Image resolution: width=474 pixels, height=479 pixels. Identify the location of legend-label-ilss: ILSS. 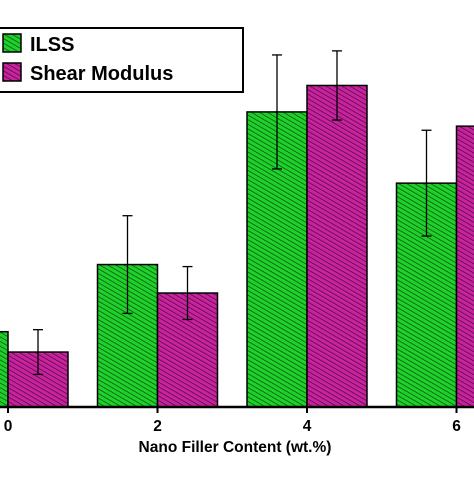
(52, 45).